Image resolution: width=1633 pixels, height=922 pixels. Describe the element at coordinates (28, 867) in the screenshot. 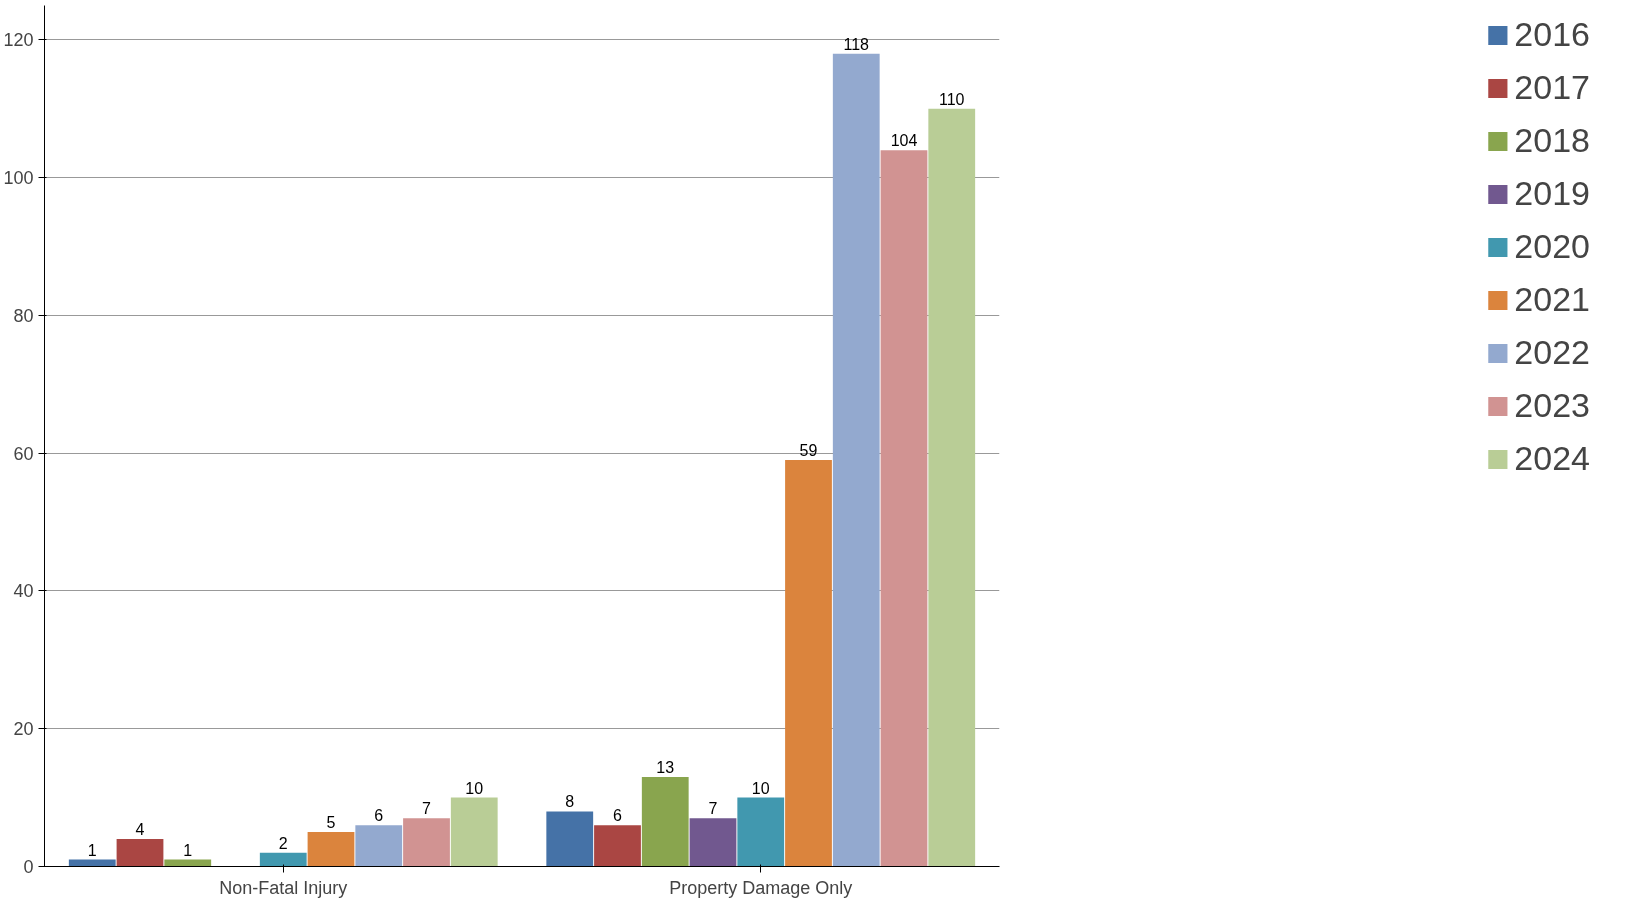

I see `y-tick-label: 0` at that location.